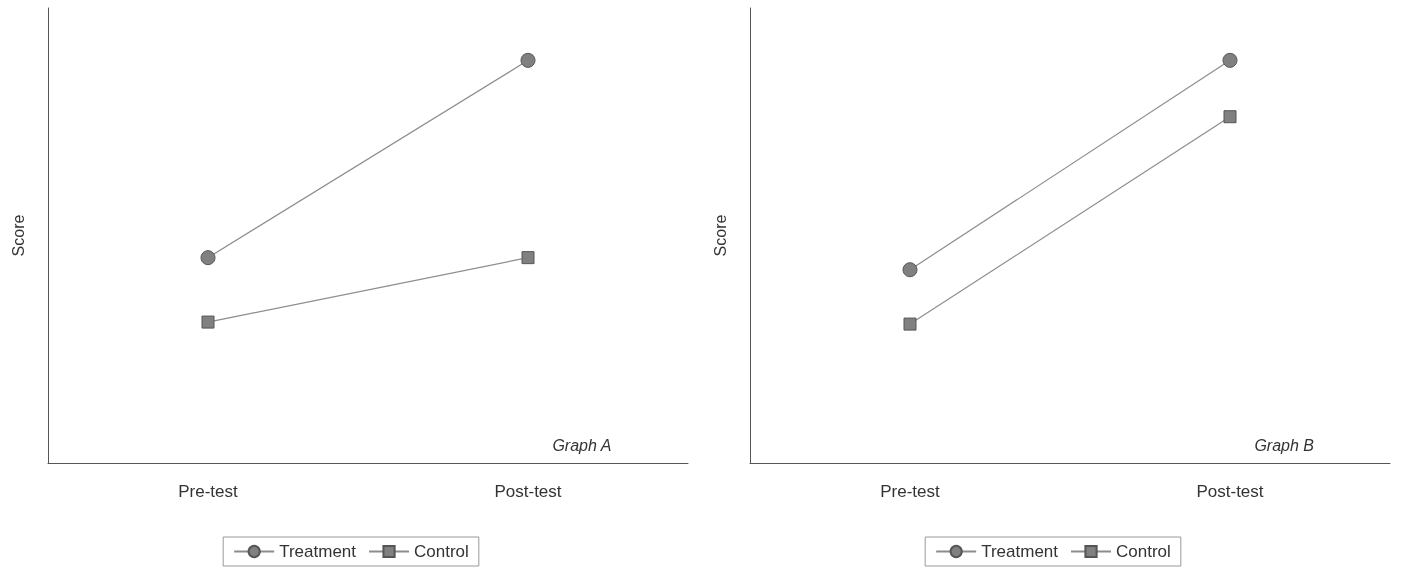 The image size is (1404, 572). I want to click on annotation: Graph B, so click(1284, 445).